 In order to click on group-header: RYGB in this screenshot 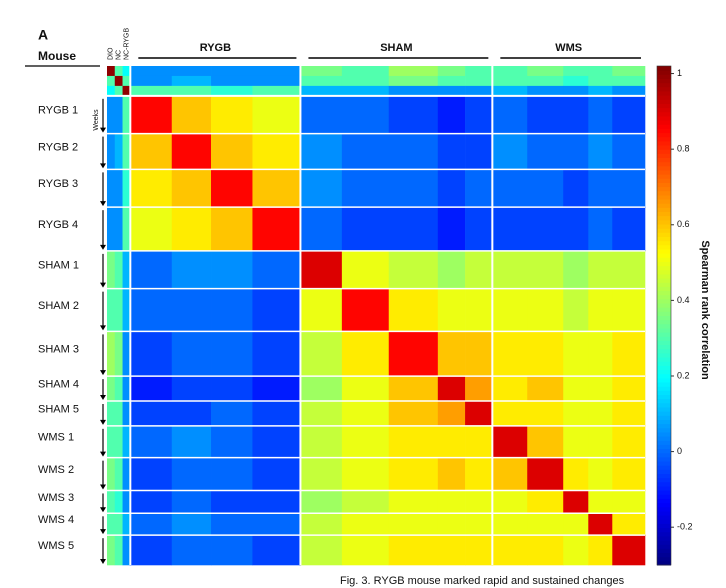, I will do `click(215, 48)`.